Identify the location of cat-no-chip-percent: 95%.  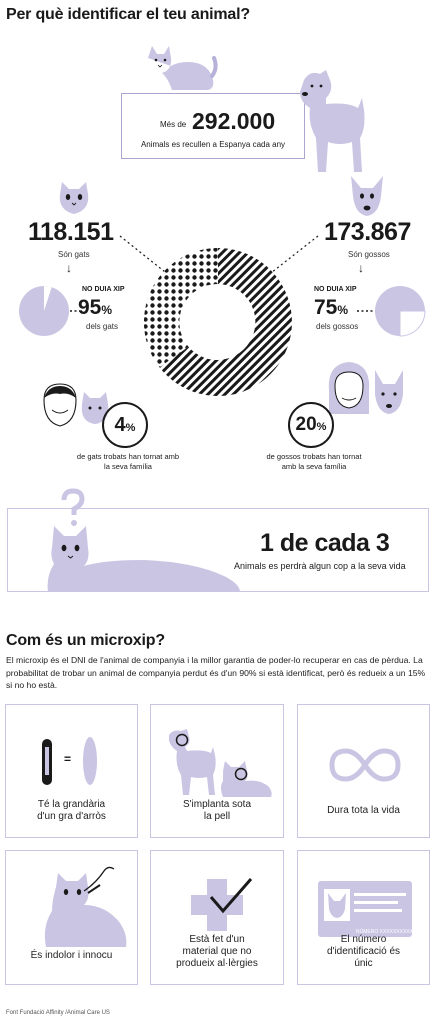
(95, 308).